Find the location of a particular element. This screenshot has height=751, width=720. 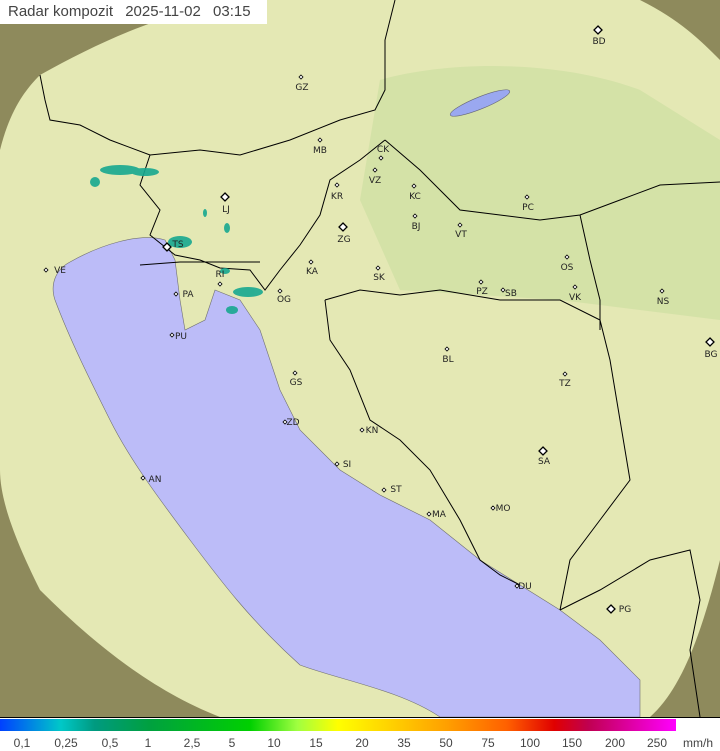

city-label: BJ is located at coordinates (416, 227).